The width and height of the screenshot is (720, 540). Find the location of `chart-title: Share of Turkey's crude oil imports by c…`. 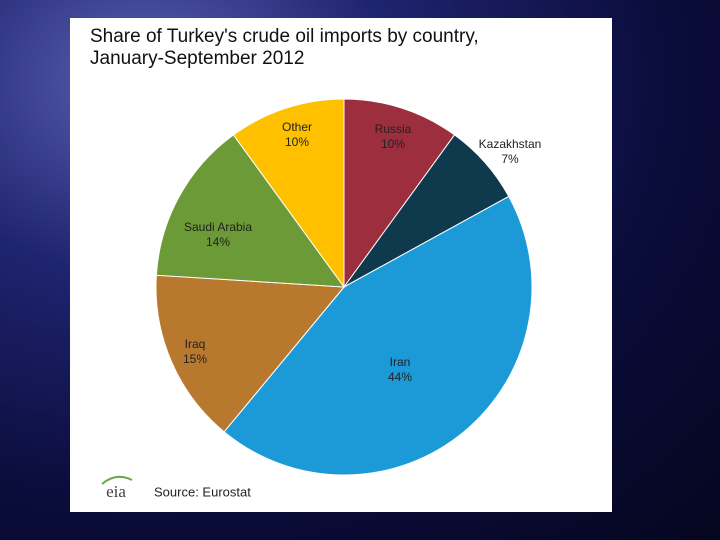

chart-title: Share of Turkey's crude oil imports by c… is located at coordinates (284, 47).